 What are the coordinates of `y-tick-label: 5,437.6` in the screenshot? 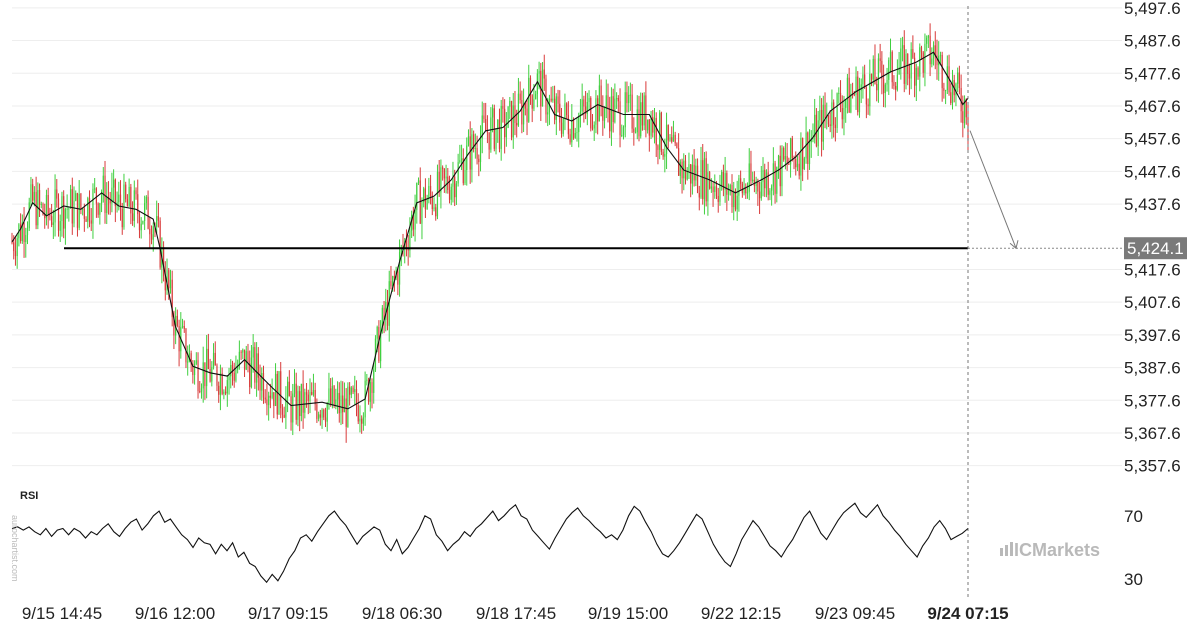 It's located at (1152, 204).